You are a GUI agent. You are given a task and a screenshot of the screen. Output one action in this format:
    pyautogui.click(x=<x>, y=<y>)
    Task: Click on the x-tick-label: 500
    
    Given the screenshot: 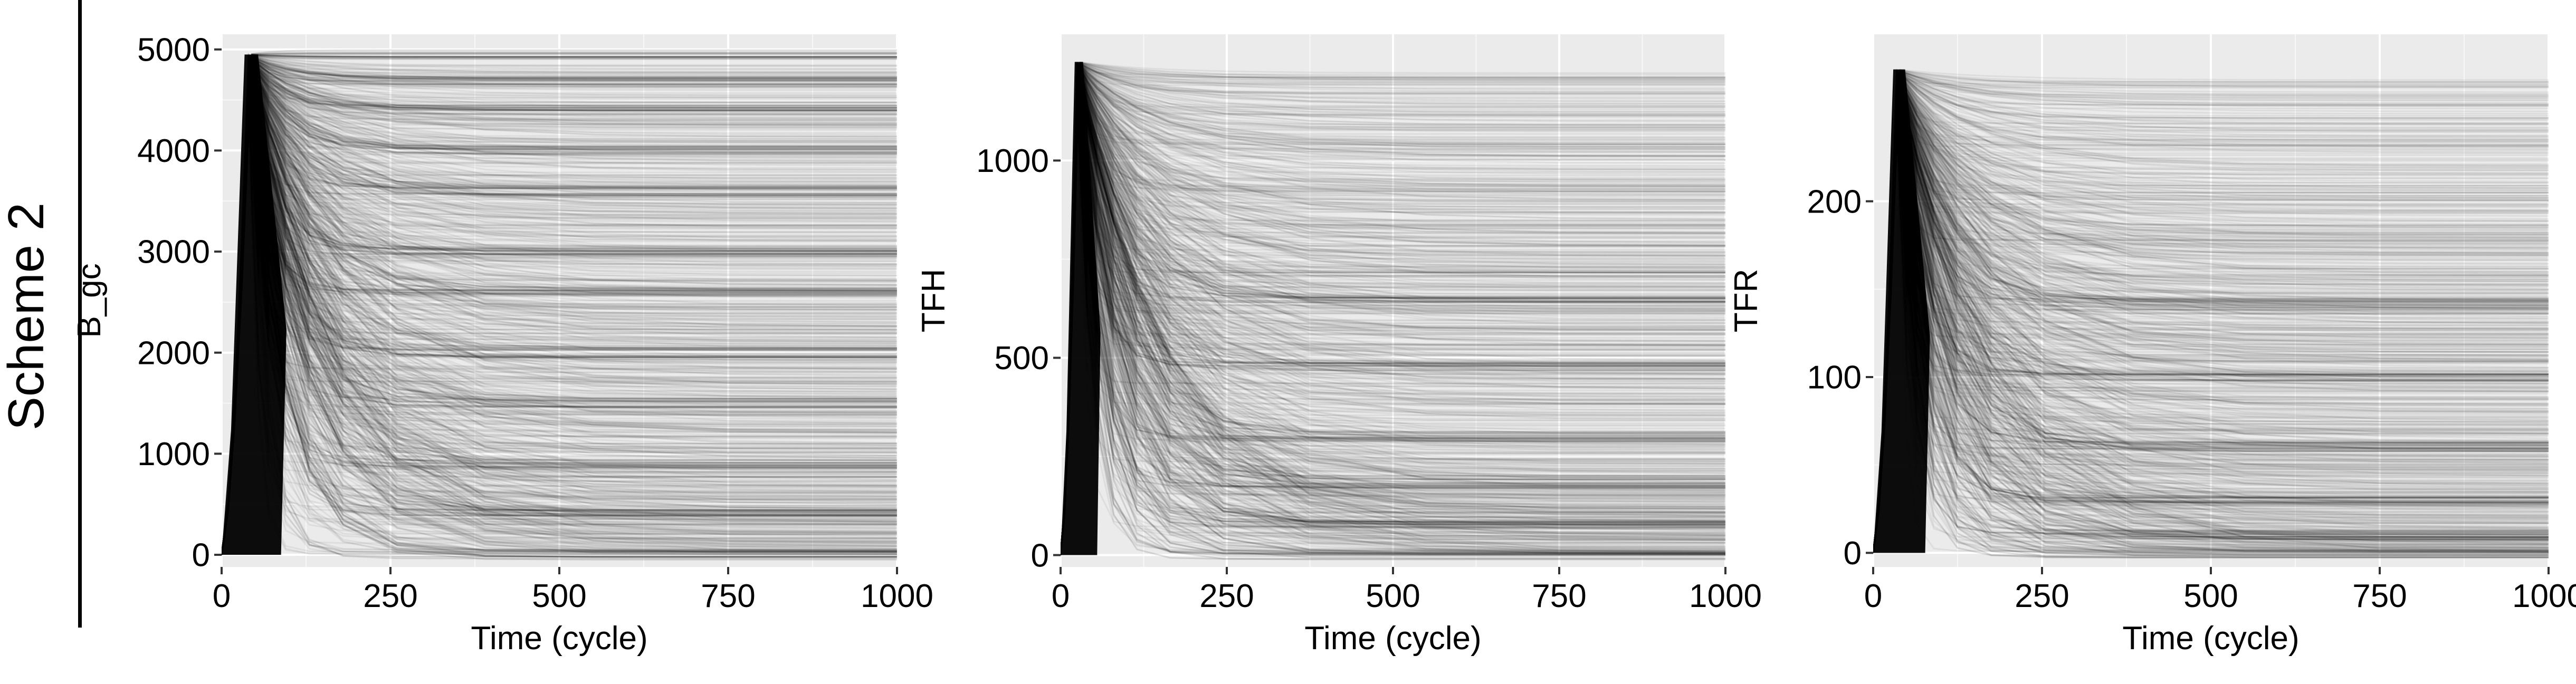 What is the action you would take?
    pyautogui.click(x=2210, y=596)
    